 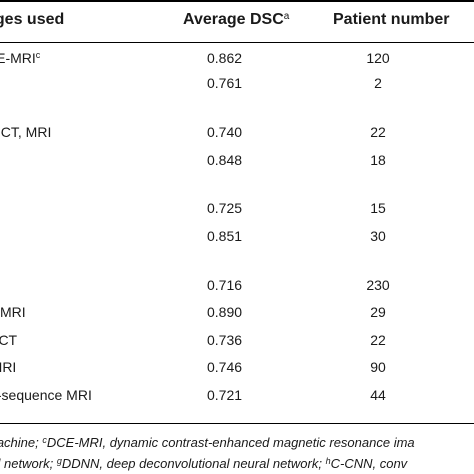 I want to click on cell-patient-number: 30, so click(x=378, y=236).